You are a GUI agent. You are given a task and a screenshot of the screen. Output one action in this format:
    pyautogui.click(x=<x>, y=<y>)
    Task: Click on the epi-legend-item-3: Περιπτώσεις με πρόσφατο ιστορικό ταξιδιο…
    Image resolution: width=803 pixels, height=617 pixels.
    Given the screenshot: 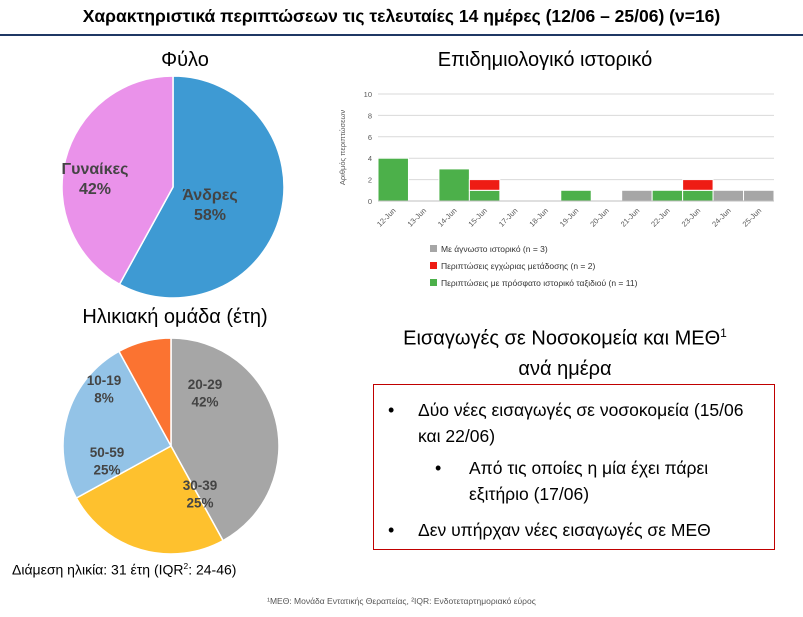 What is the action you would take?
    pyautogui.click(x=533, y=283)
    